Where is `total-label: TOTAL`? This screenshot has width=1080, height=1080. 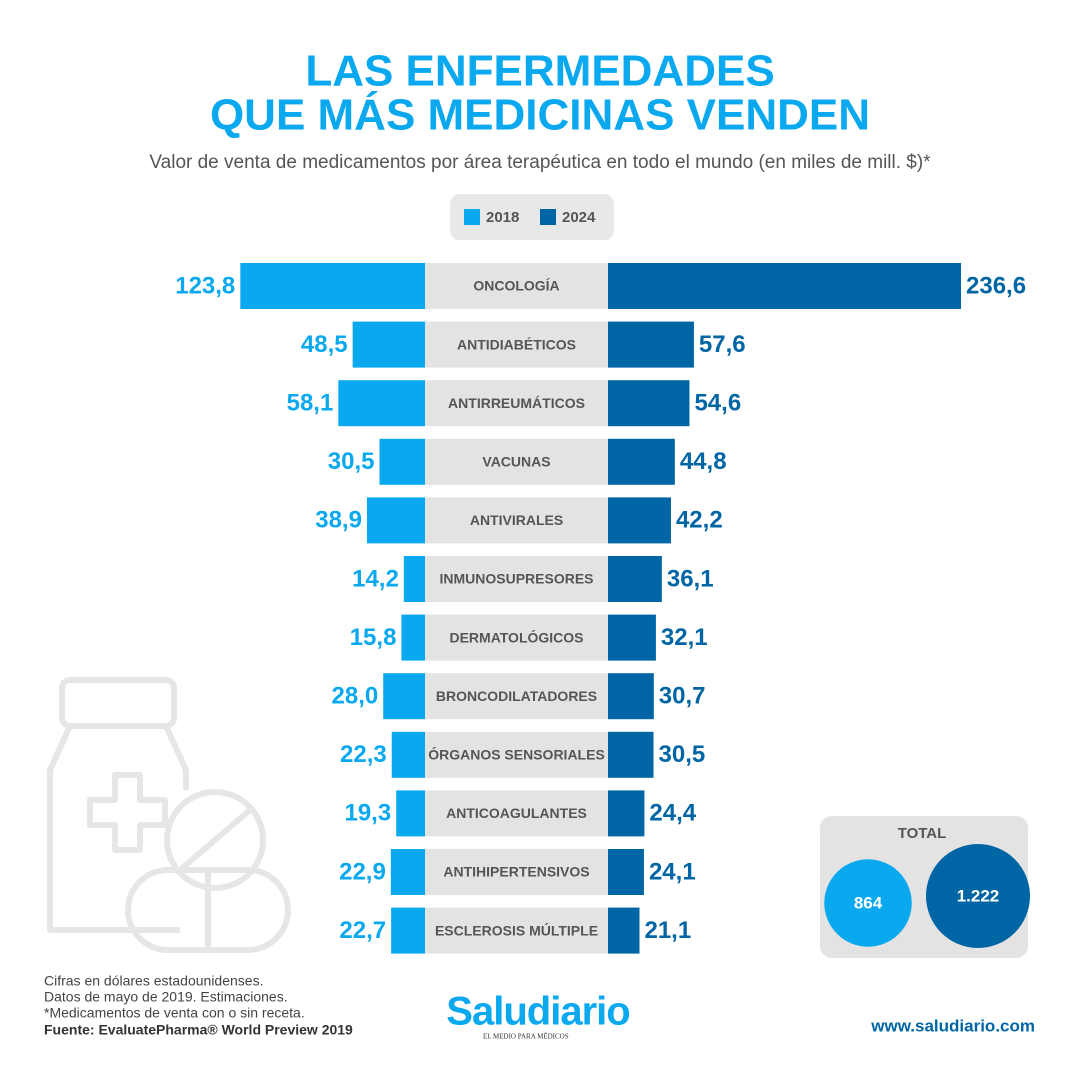 total-label: TOTAL is located at coordinates (922, 833).